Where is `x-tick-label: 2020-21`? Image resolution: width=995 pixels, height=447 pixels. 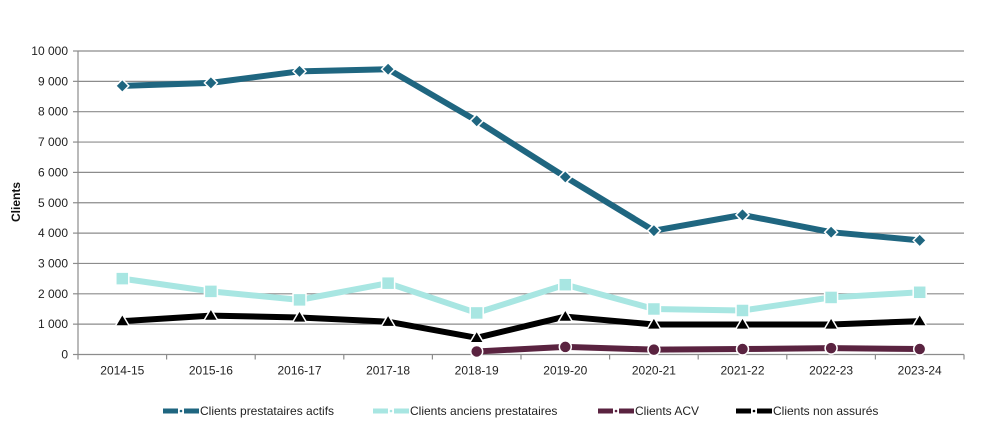
x-tick-label: 2020-21 is located at coordinates (654, 371).